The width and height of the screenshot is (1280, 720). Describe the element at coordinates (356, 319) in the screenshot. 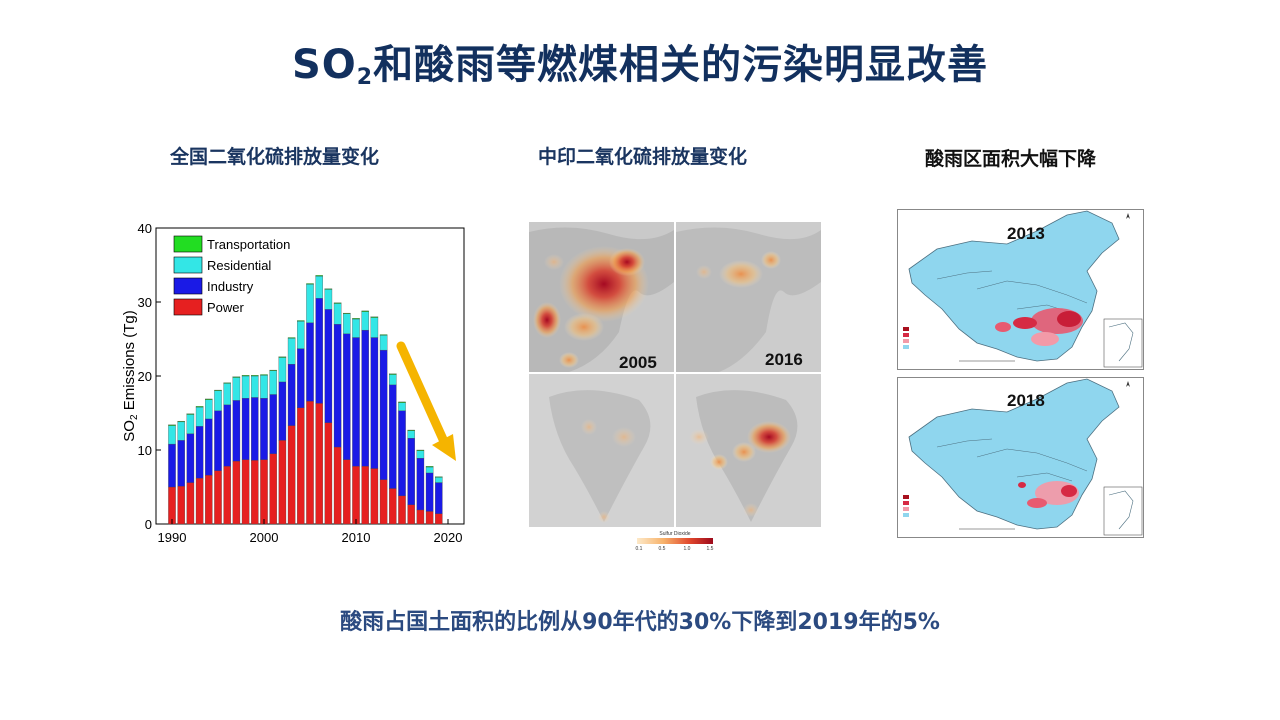

I see `bar-transportation-2010` at that location.